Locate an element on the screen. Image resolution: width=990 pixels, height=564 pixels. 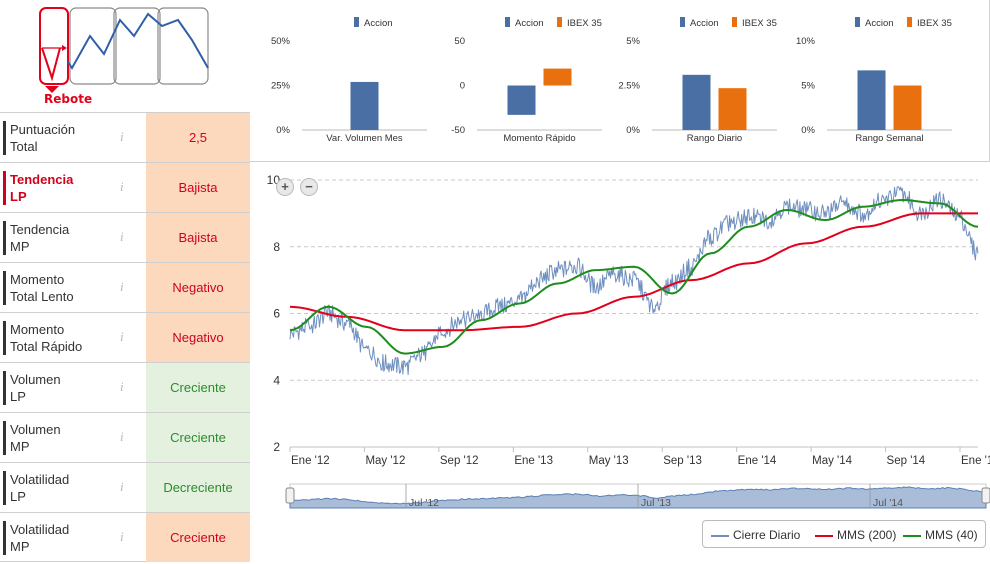
legend-item-cierre: Cierre Diario is located at coordinates (755, 535).